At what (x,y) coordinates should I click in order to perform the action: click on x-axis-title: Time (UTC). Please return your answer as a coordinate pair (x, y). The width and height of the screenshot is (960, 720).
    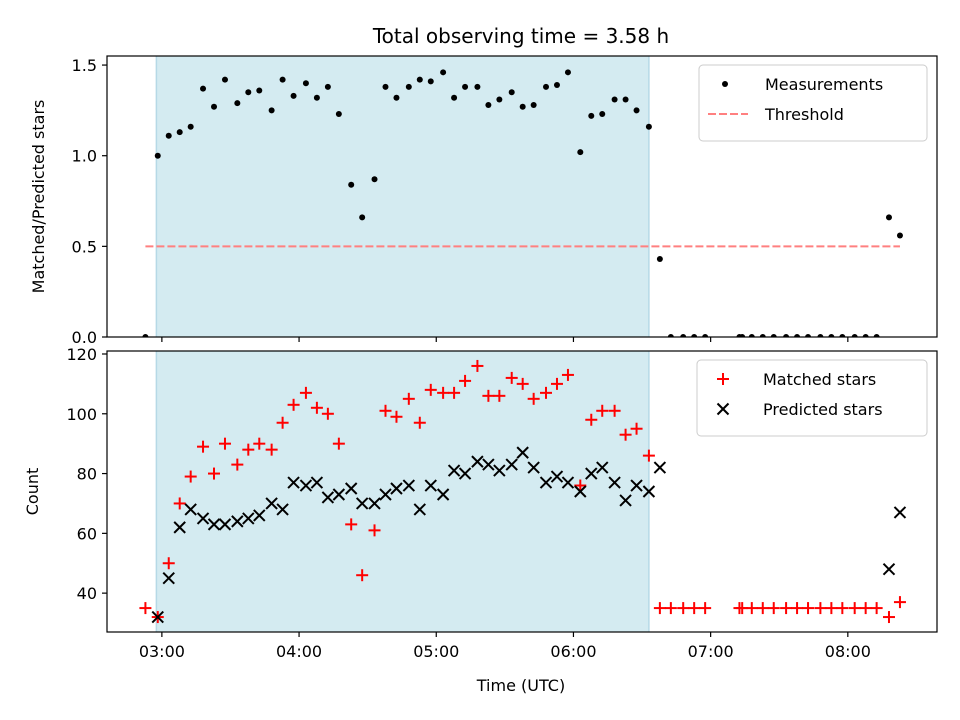
    Looking at the image, I should click on (520, 685).